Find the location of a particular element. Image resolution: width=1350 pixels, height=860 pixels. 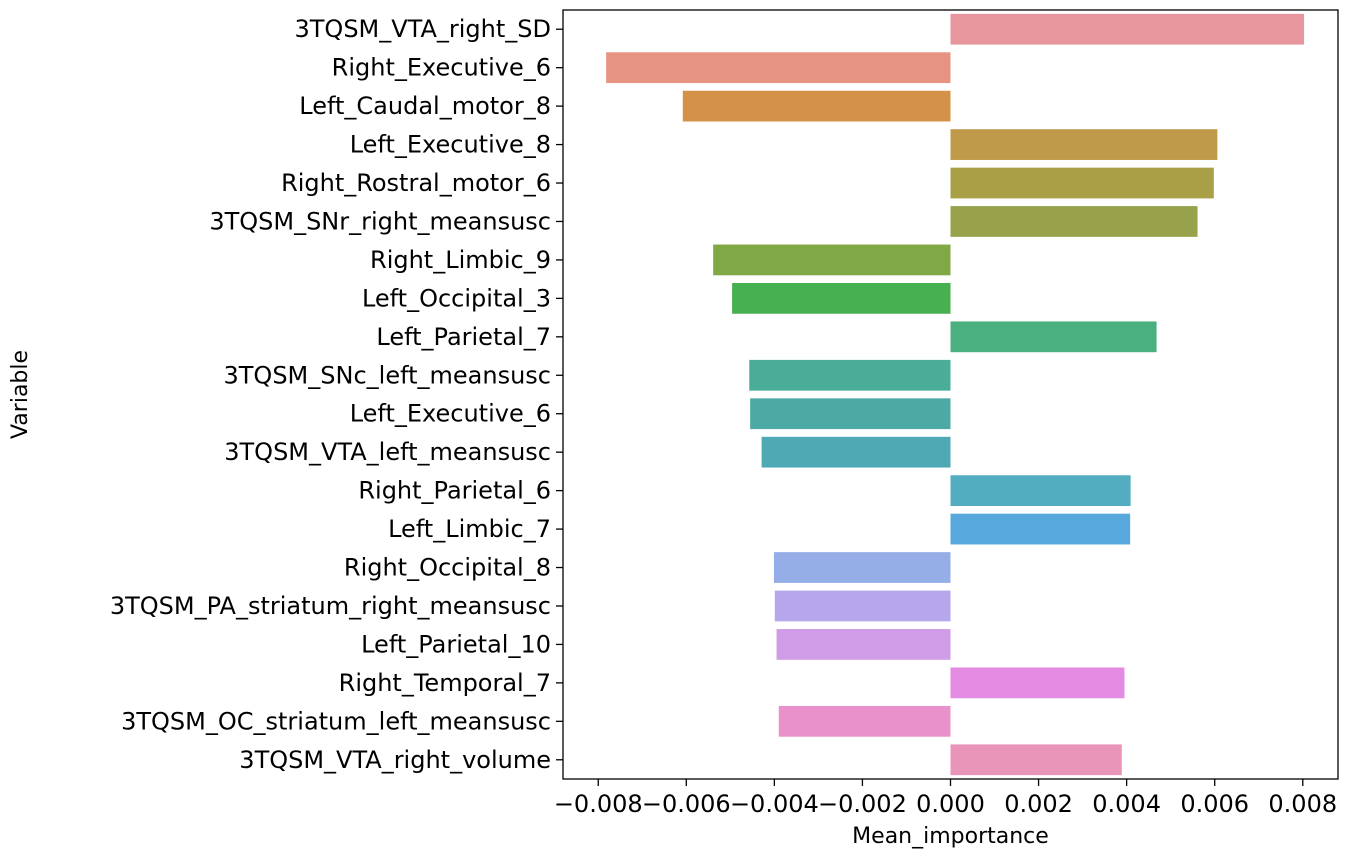

category-label: Left_Executive_8 is located at coordinates (450, 145).